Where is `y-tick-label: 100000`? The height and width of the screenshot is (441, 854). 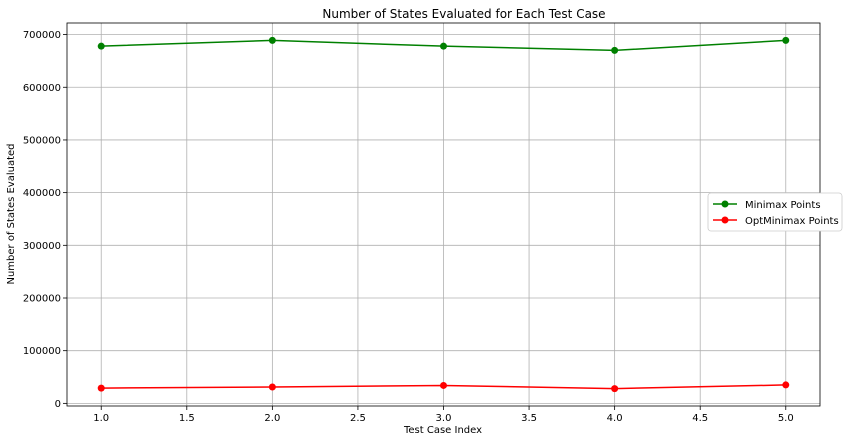 y-tick-label: 100000 is located at coordinates (42, 351).